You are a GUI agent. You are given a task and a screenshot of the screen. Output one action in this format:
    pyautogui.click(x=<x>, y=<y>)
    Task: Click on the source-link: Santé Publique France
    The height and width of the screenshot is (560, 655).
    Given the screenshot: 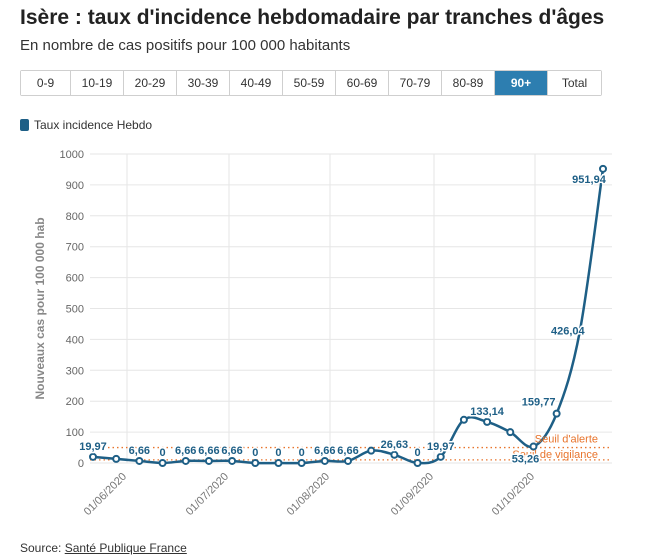 What is the action you would take?
    pyautogui.click(x=125, y=548)
    